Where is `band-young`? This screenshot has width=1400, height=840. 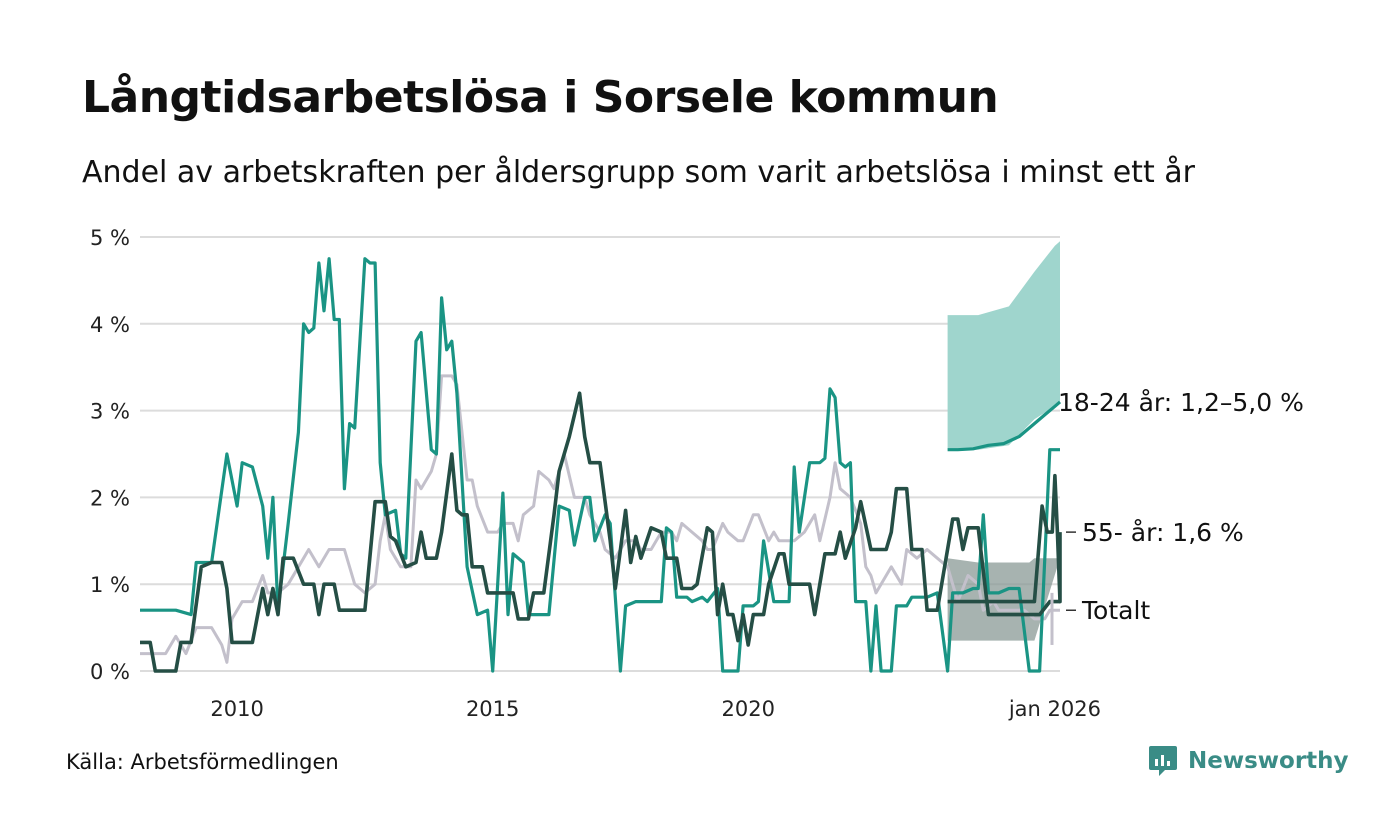
band-young is located at coordinates (1003, 345).